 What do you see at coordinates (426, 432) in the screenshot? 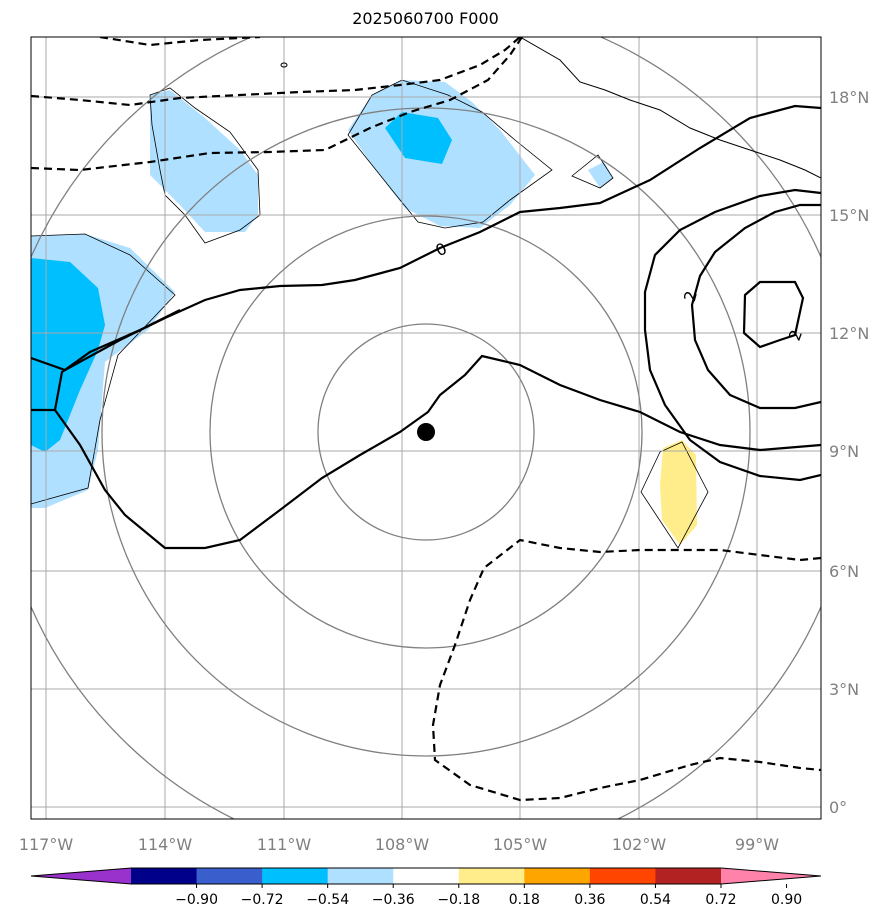
I see `storm-center-dot` at bounding box center [426, 432].